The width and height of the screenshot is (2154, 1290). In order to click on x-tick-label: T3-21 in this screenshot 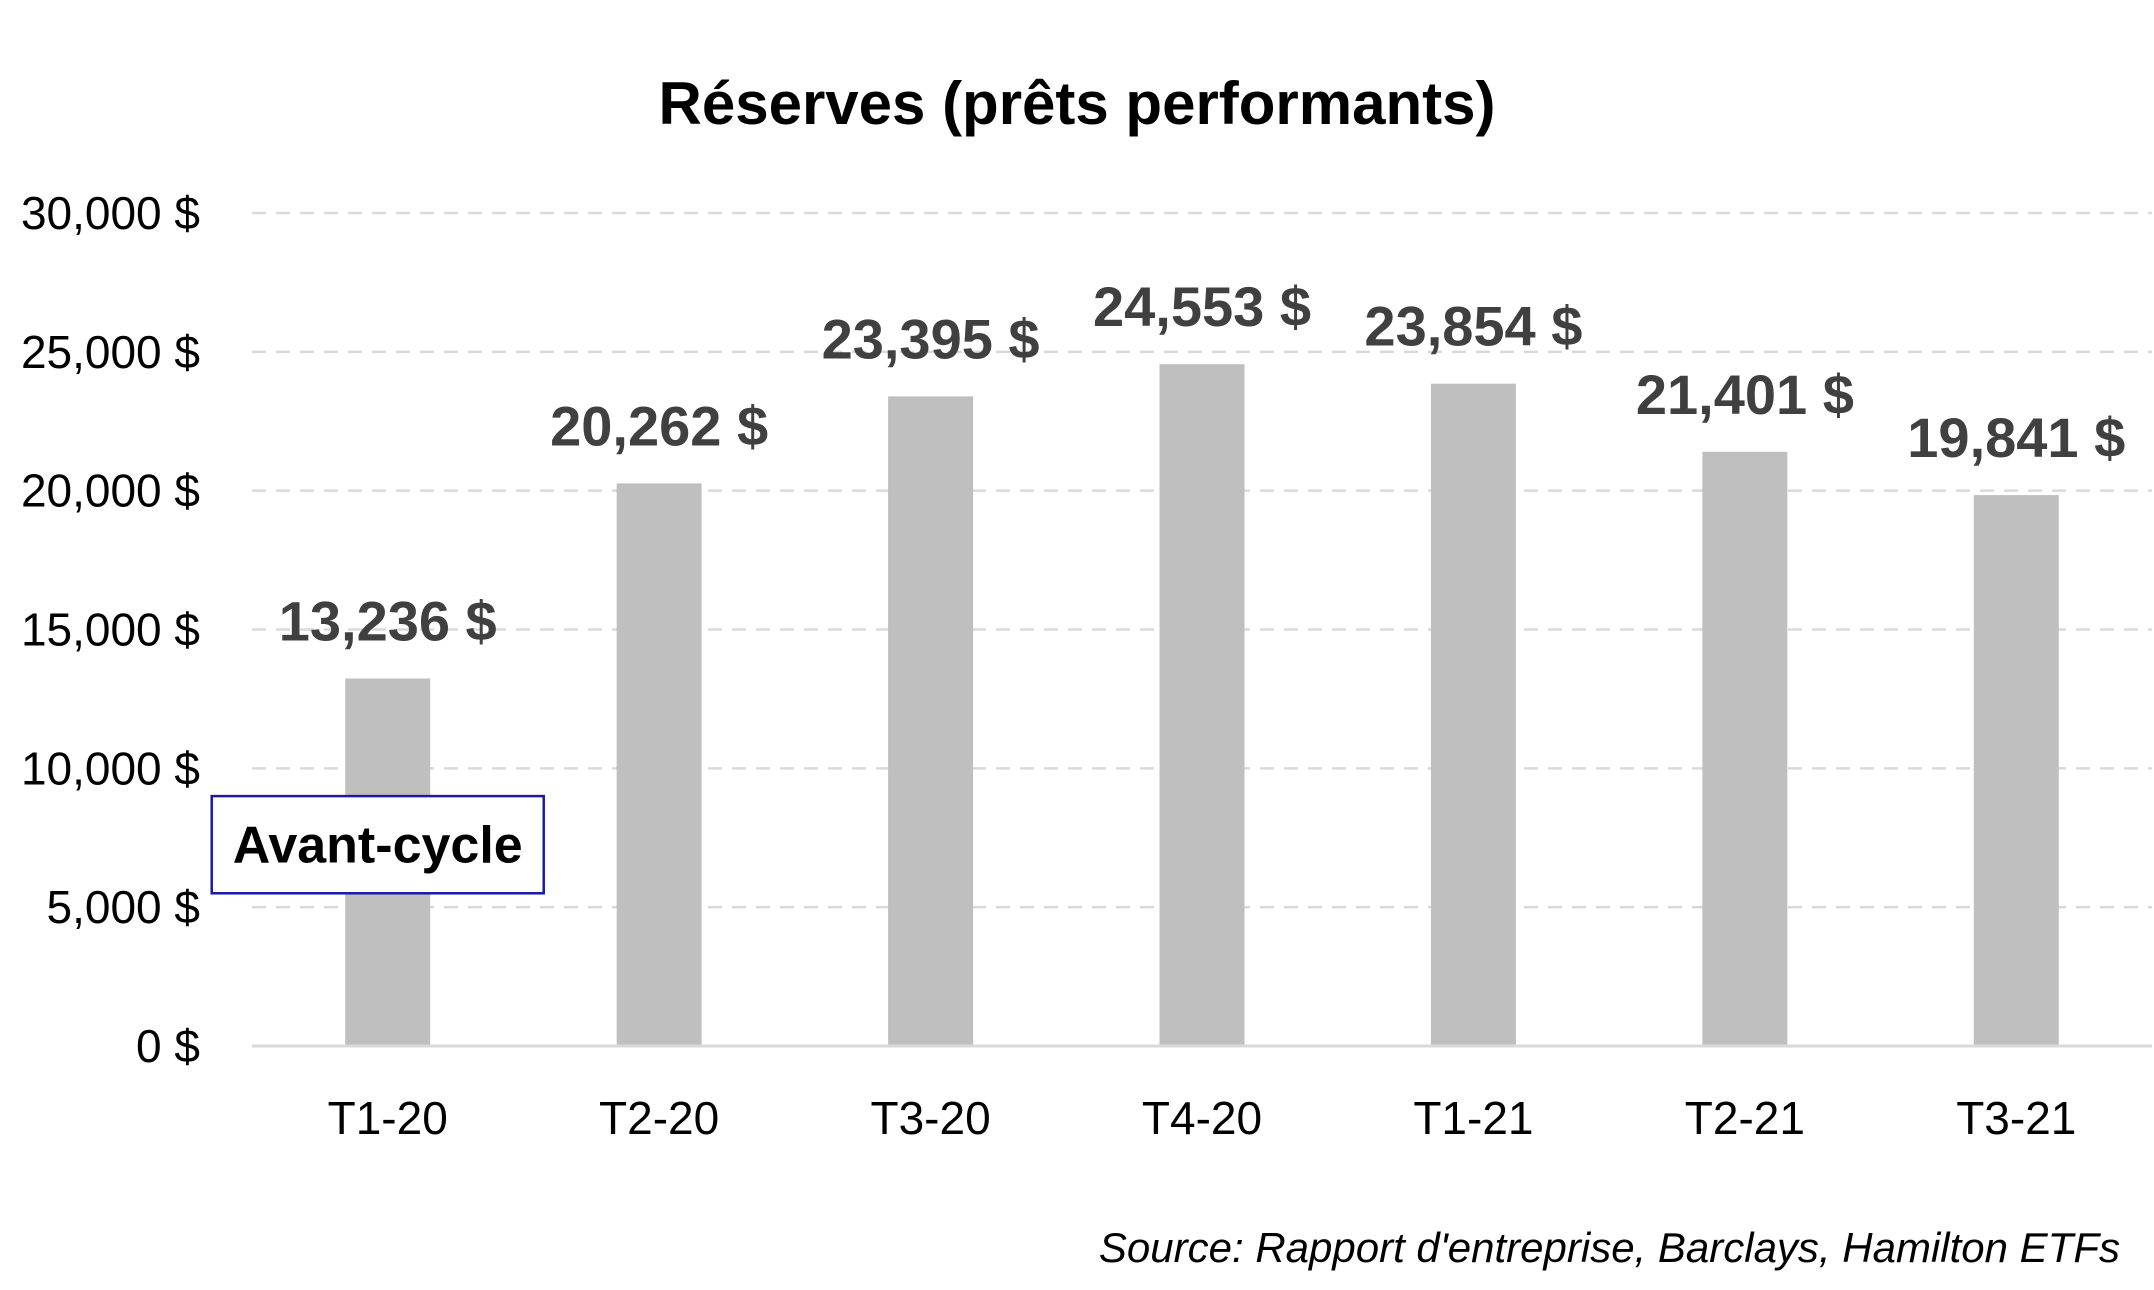, I will do `click(2016, 1118)`.